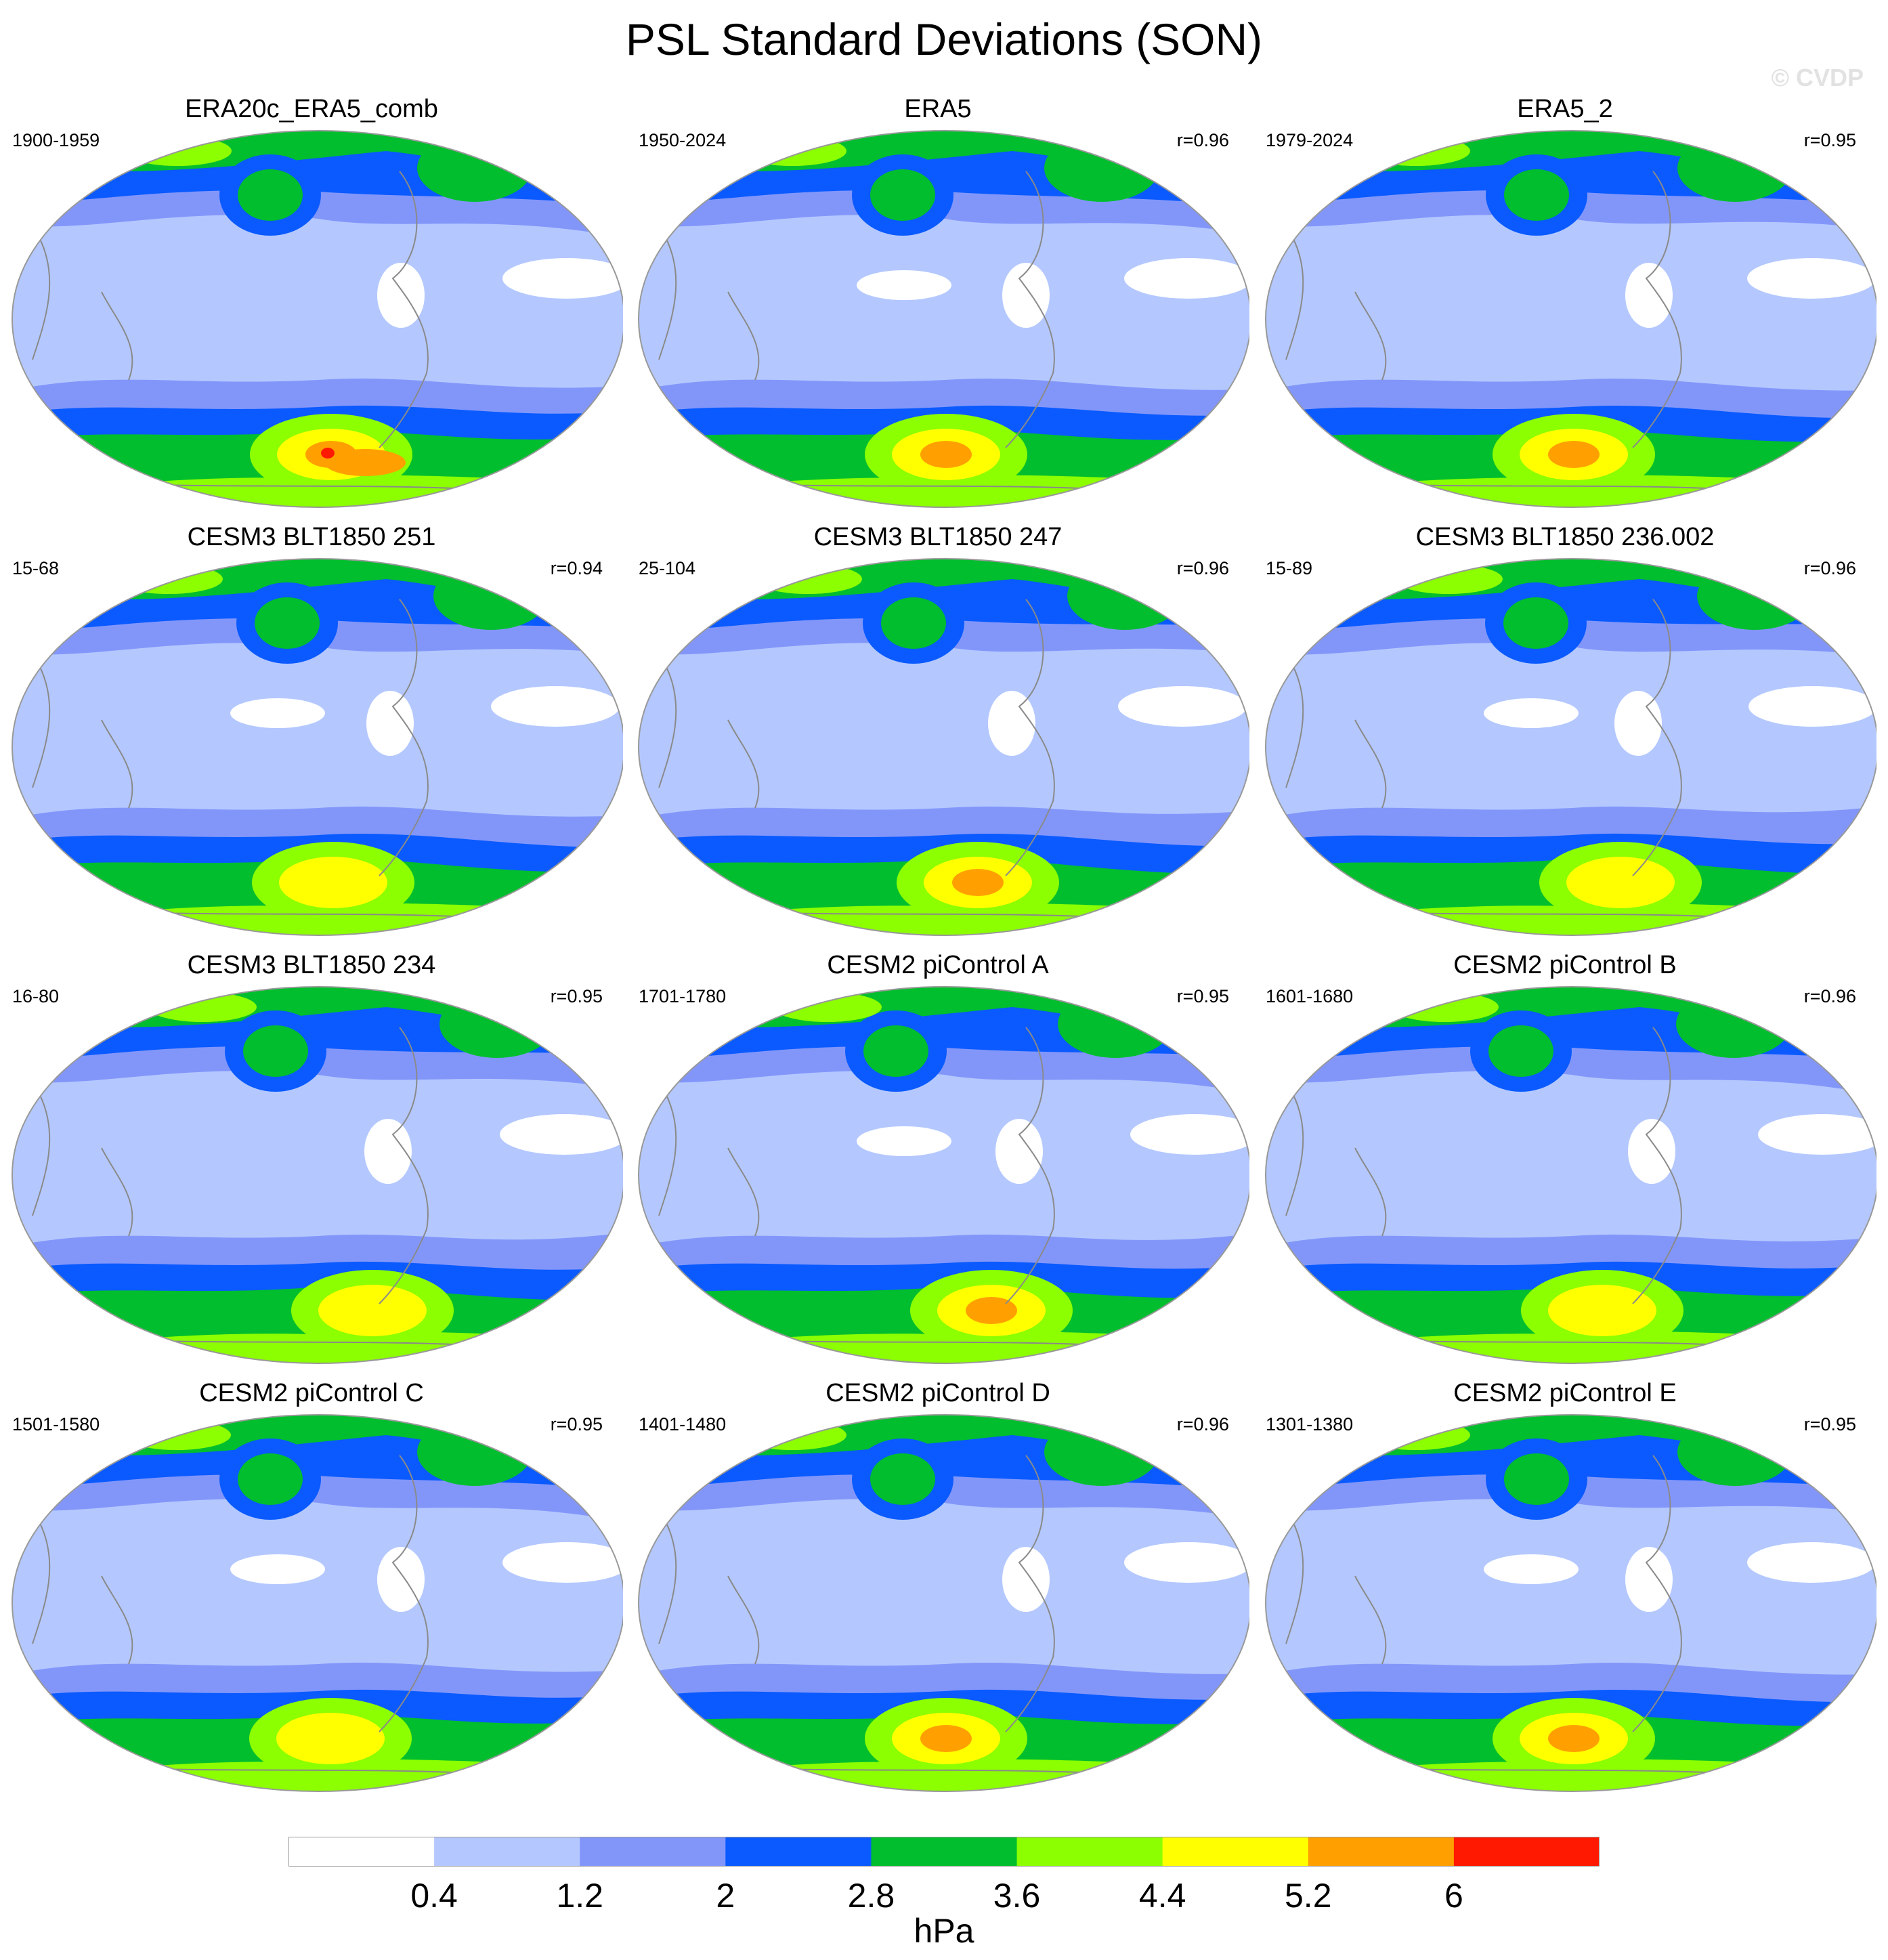  I want to click on map-panel: ERA5 1950-2024 r=0.96, so click(938, 303).